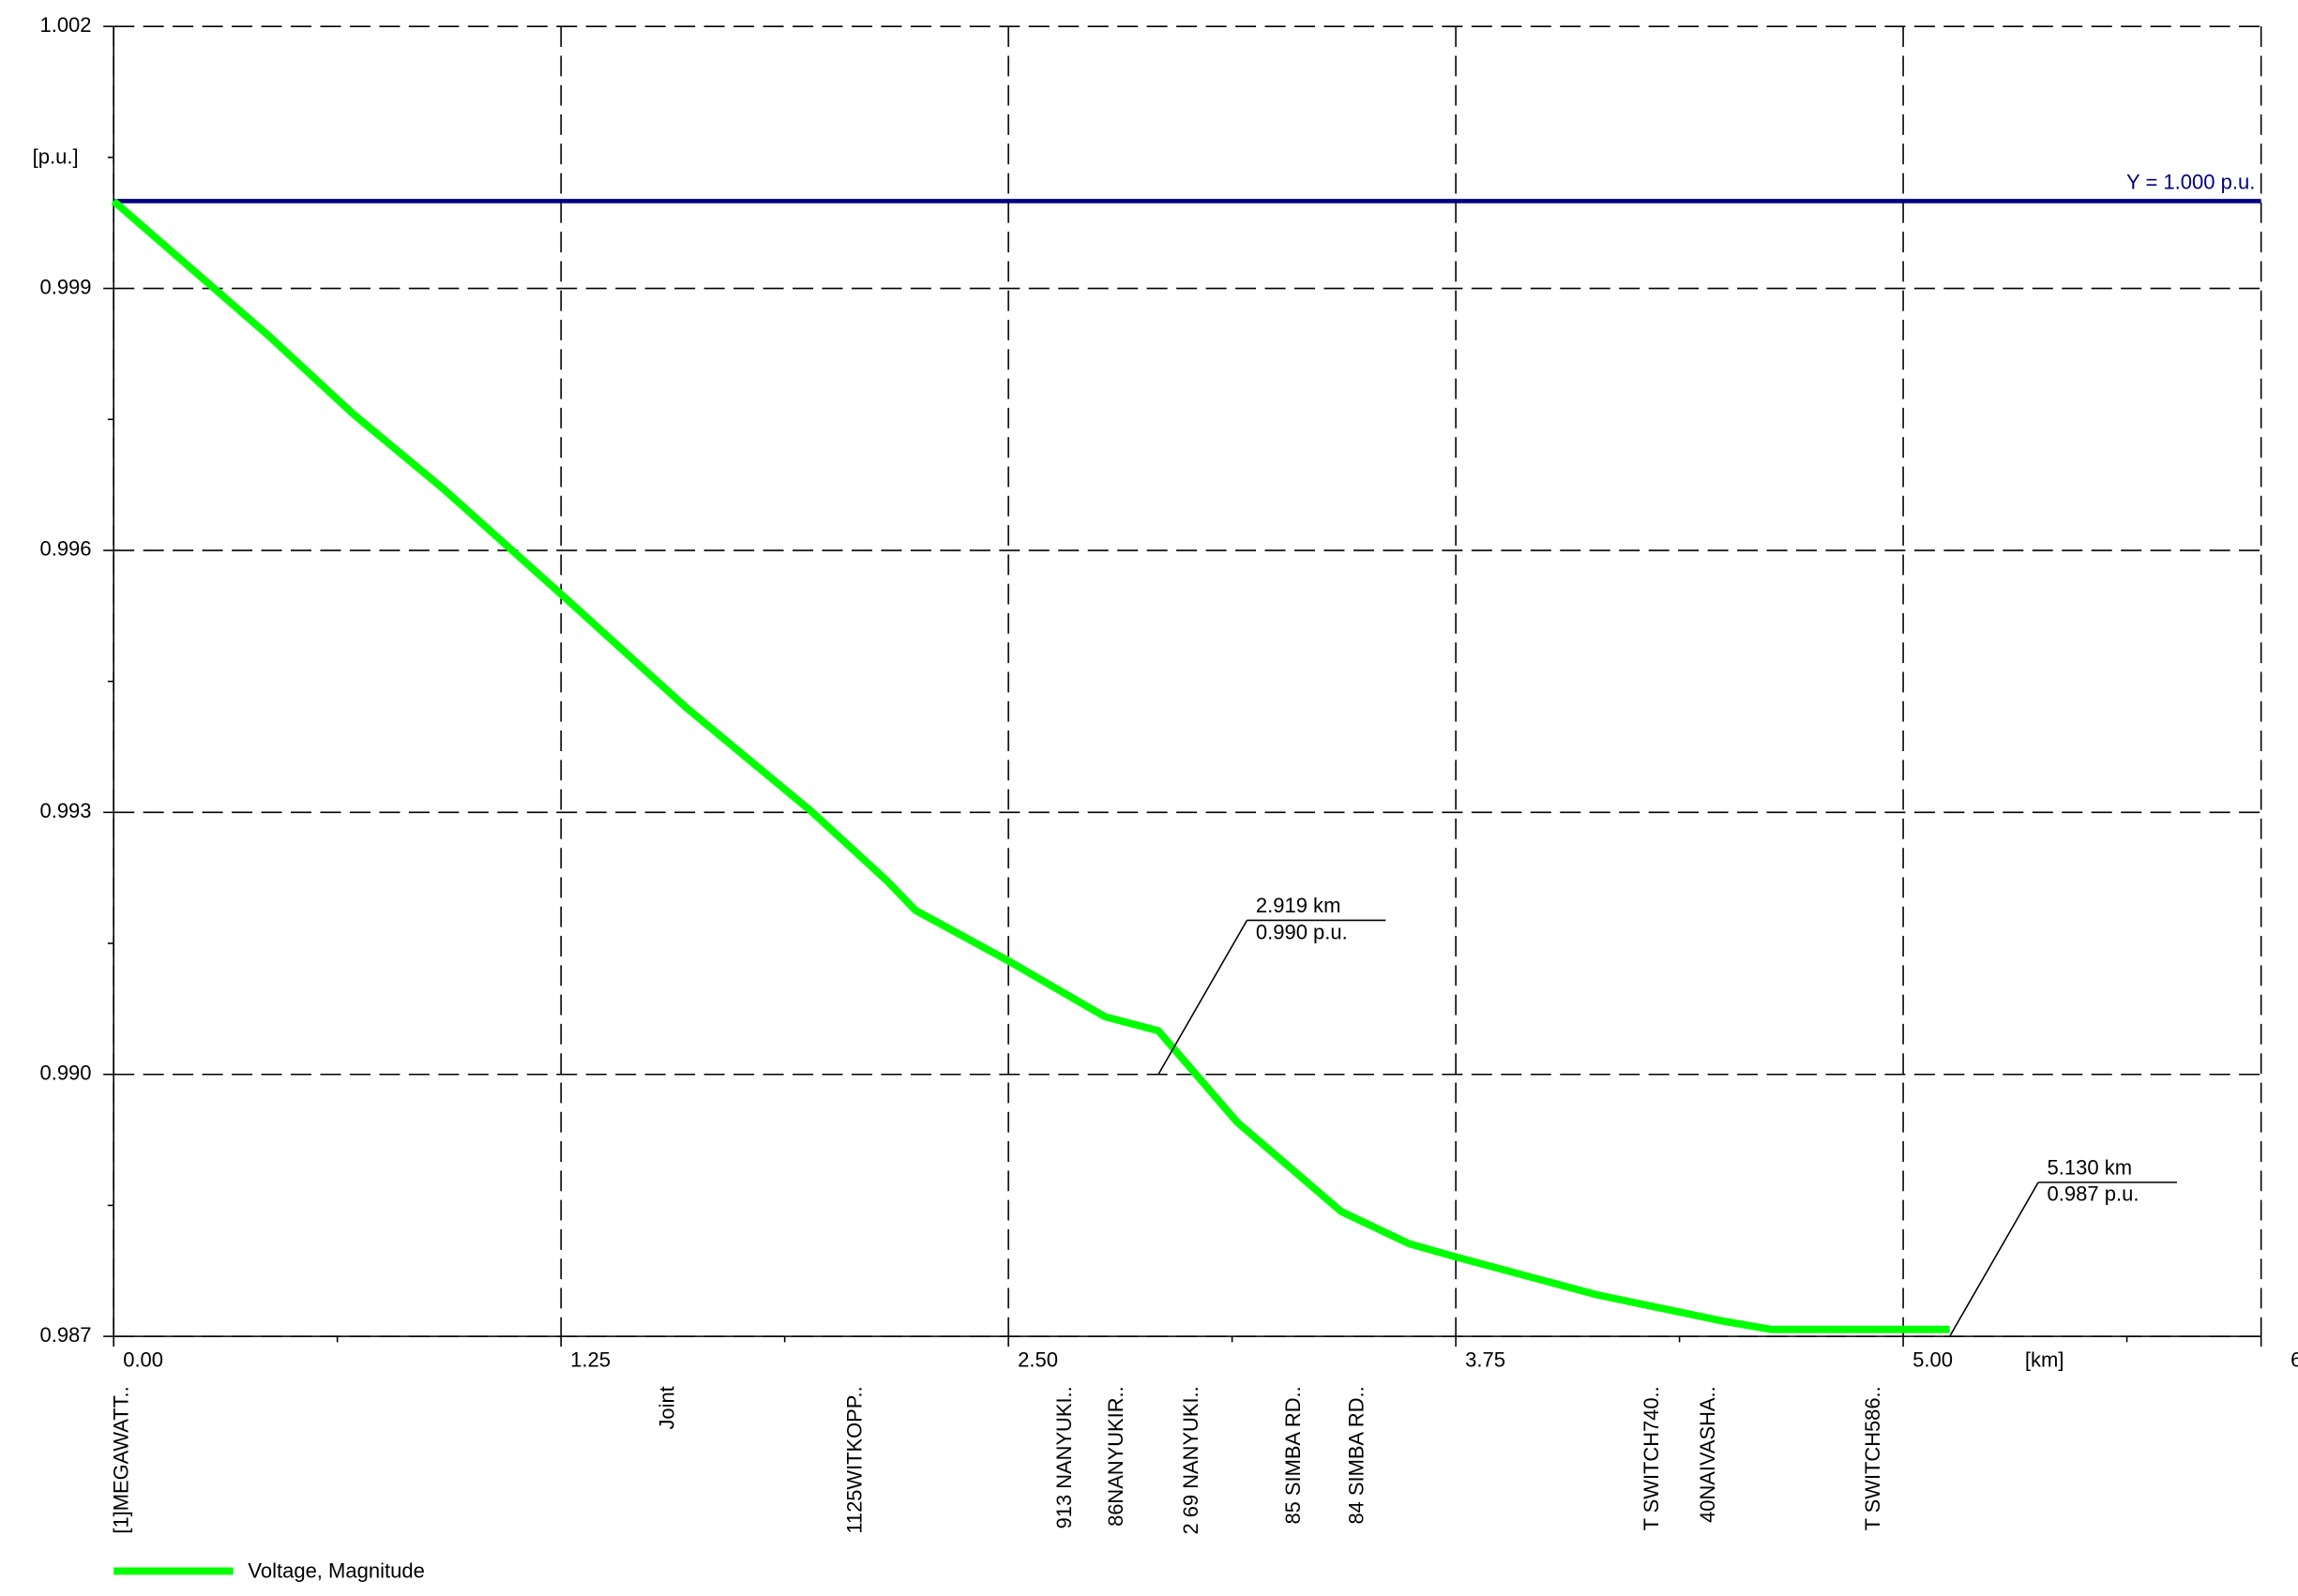 This screenshot has width=2298, height=1596. I want to click on callout-y-label: 0.987 p.u., so click(2093, 1194).